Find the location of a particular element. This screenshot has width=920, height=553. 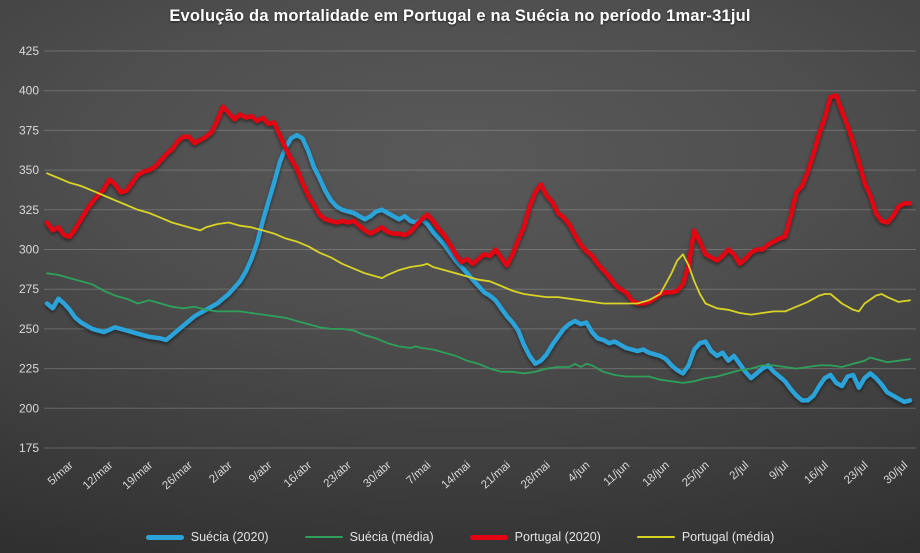

y-tick-label: 400 is located at coordinates (29, 91).